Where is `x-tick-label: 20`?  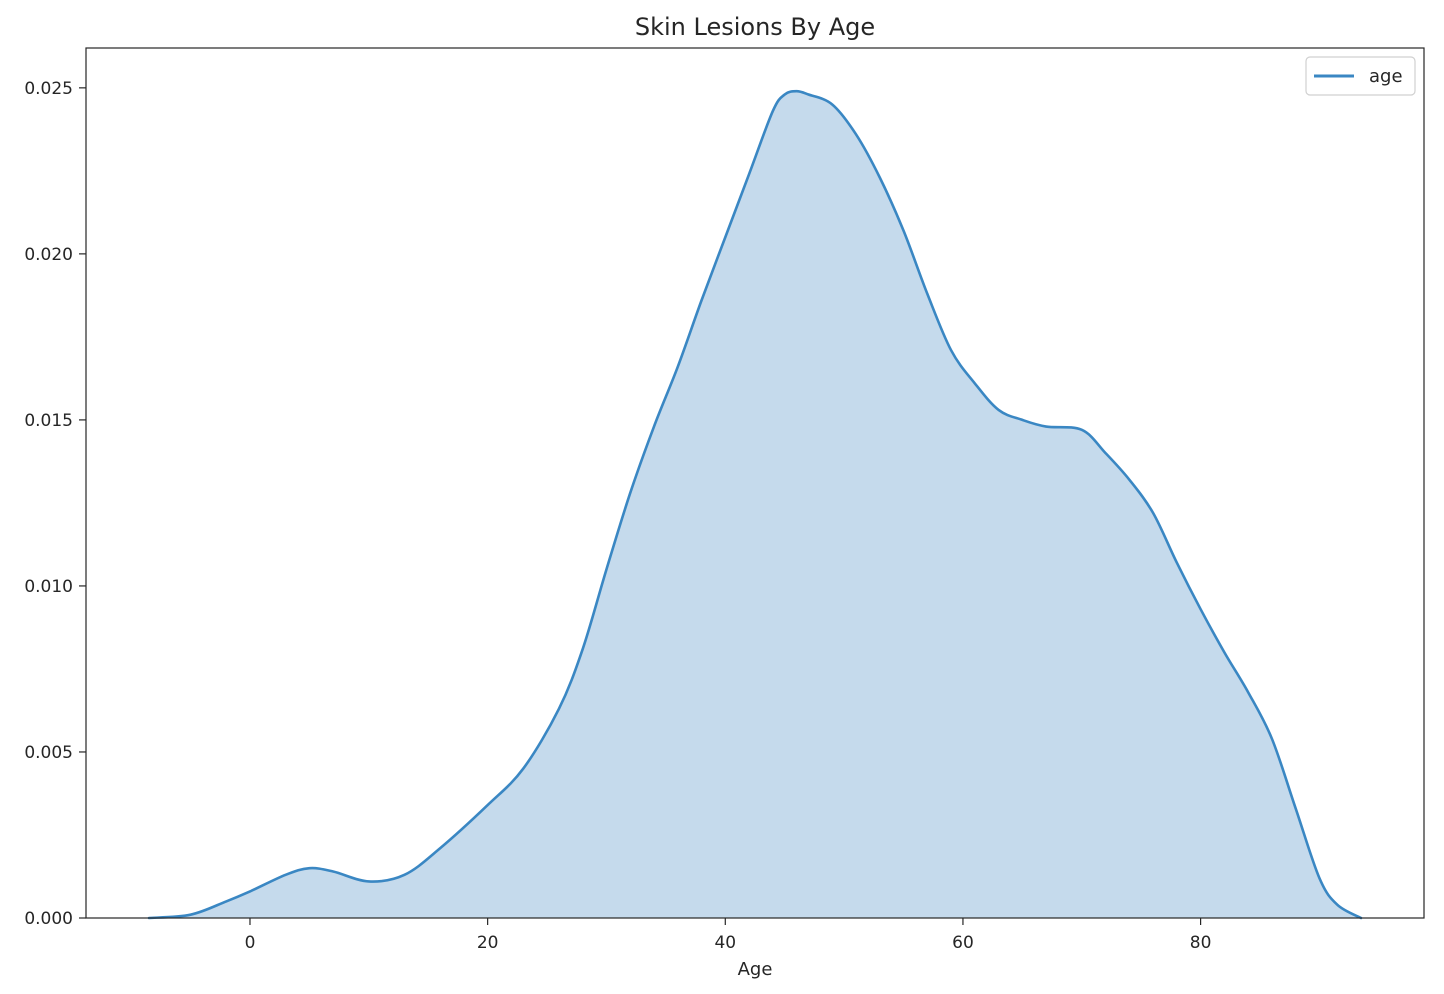 x-tick-label: 20 is located at coordinates (488, 943).